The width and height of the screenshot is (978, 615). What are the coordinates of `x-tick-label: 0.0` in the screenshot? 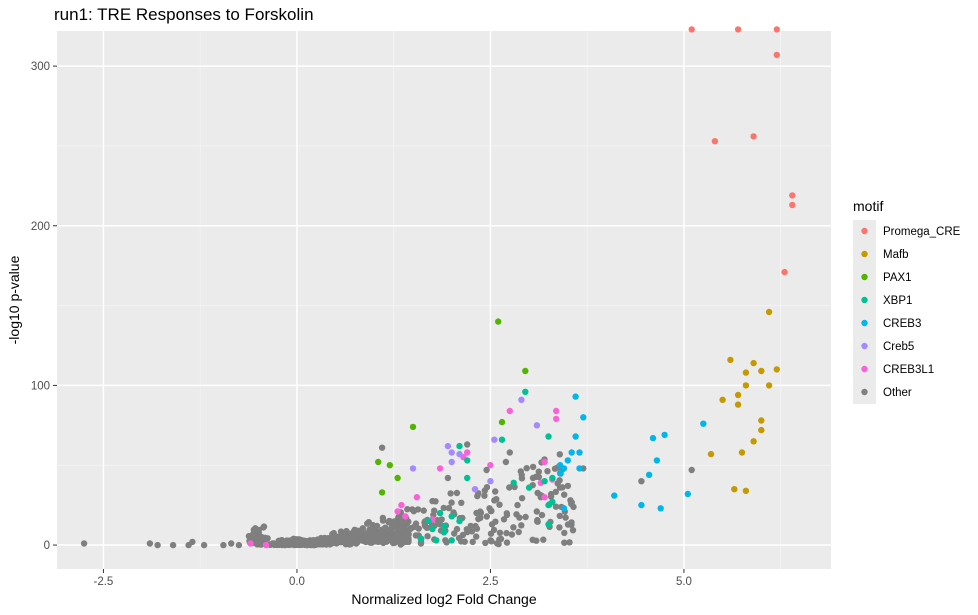 It's located at (297, 582).